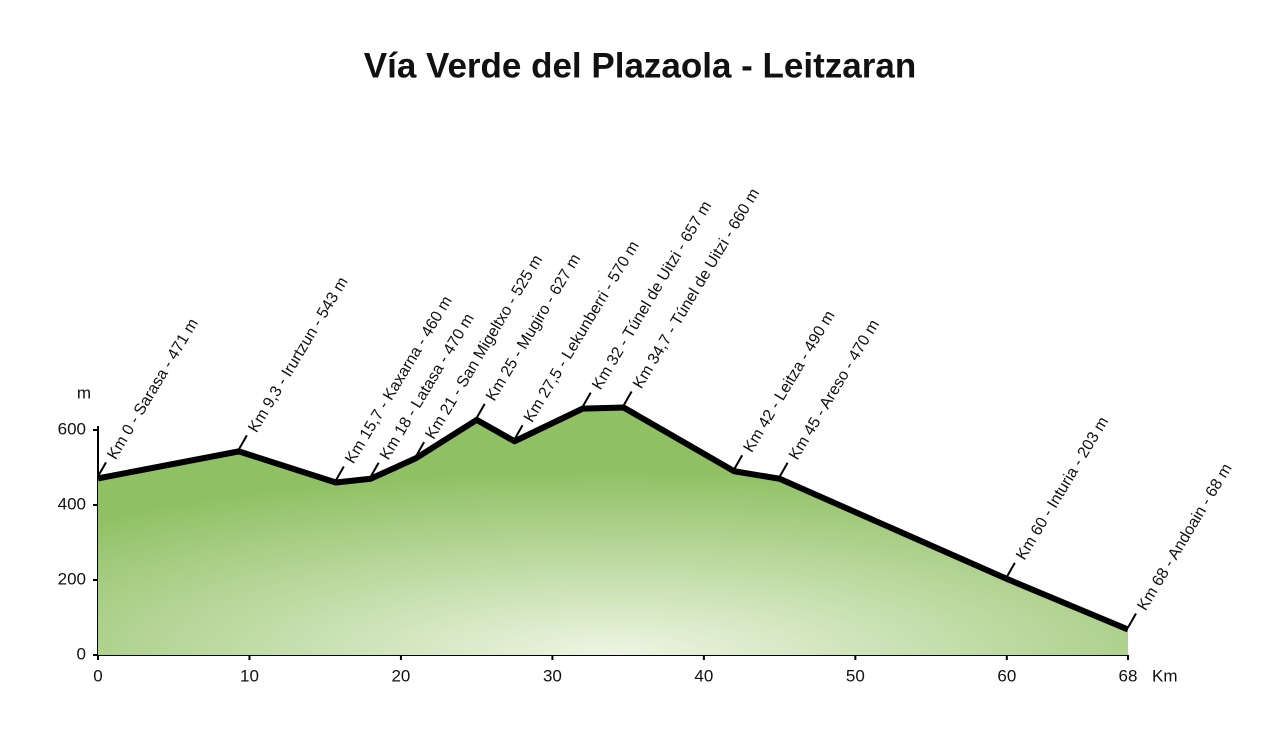 The image size is (1280, 735). I want to click on x-tick-label: 0, so click(97, 675).